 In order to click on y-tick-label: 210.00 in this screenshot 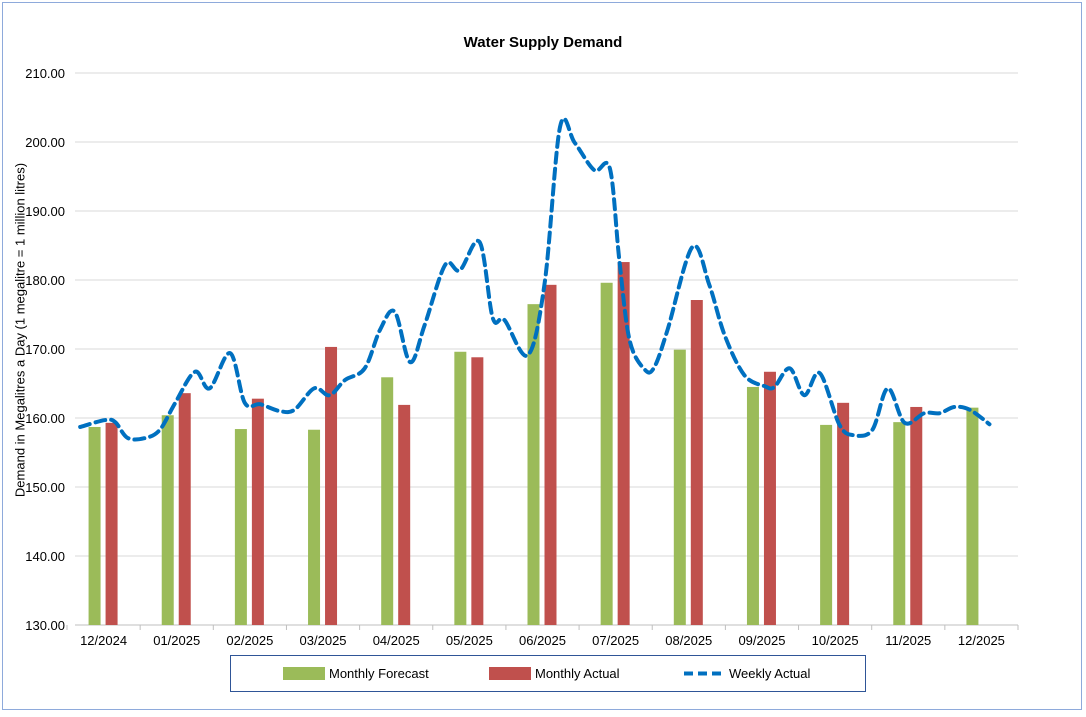, I will do `click(45, 73)`.